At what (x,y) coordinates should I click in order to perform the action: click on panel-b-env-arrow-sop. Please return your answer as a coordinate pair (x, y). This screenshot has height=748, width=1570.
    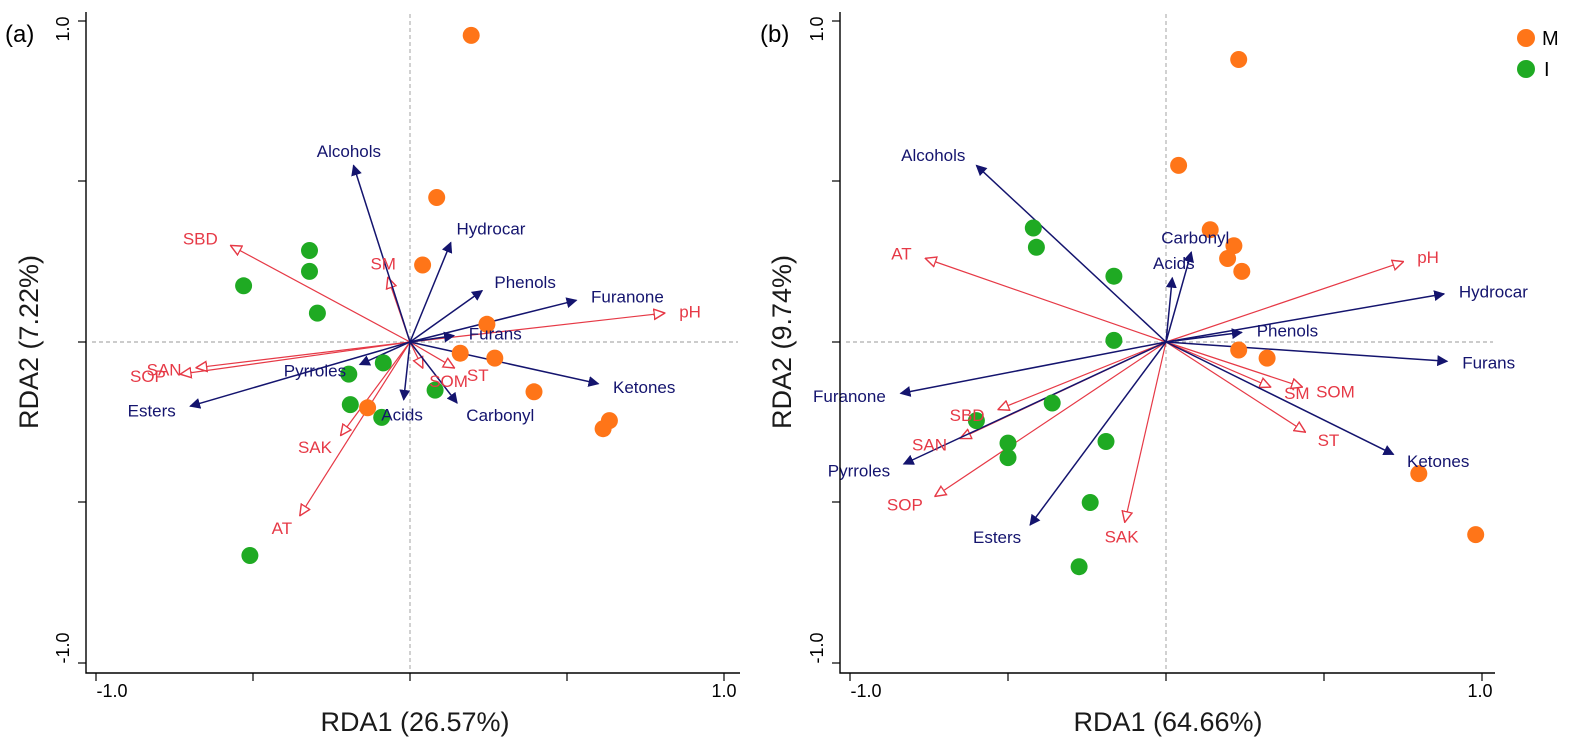
    Looking at the image, I should click on (1051, 418).